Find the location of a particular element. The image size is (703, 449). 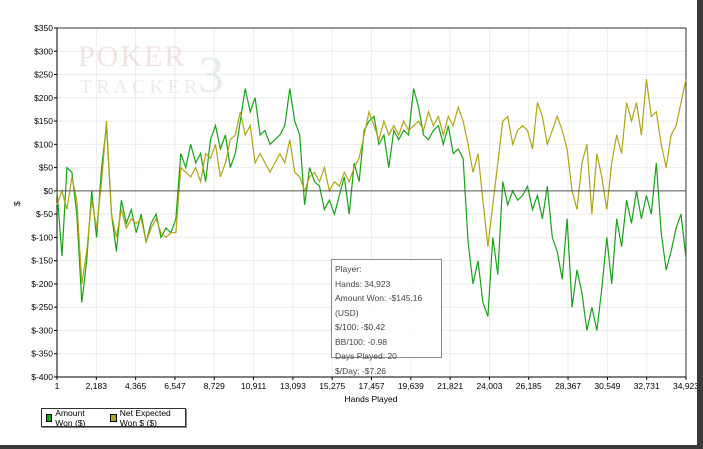

legend-label: Net Expected Won $ ($) is located at coordinates (145, 417).